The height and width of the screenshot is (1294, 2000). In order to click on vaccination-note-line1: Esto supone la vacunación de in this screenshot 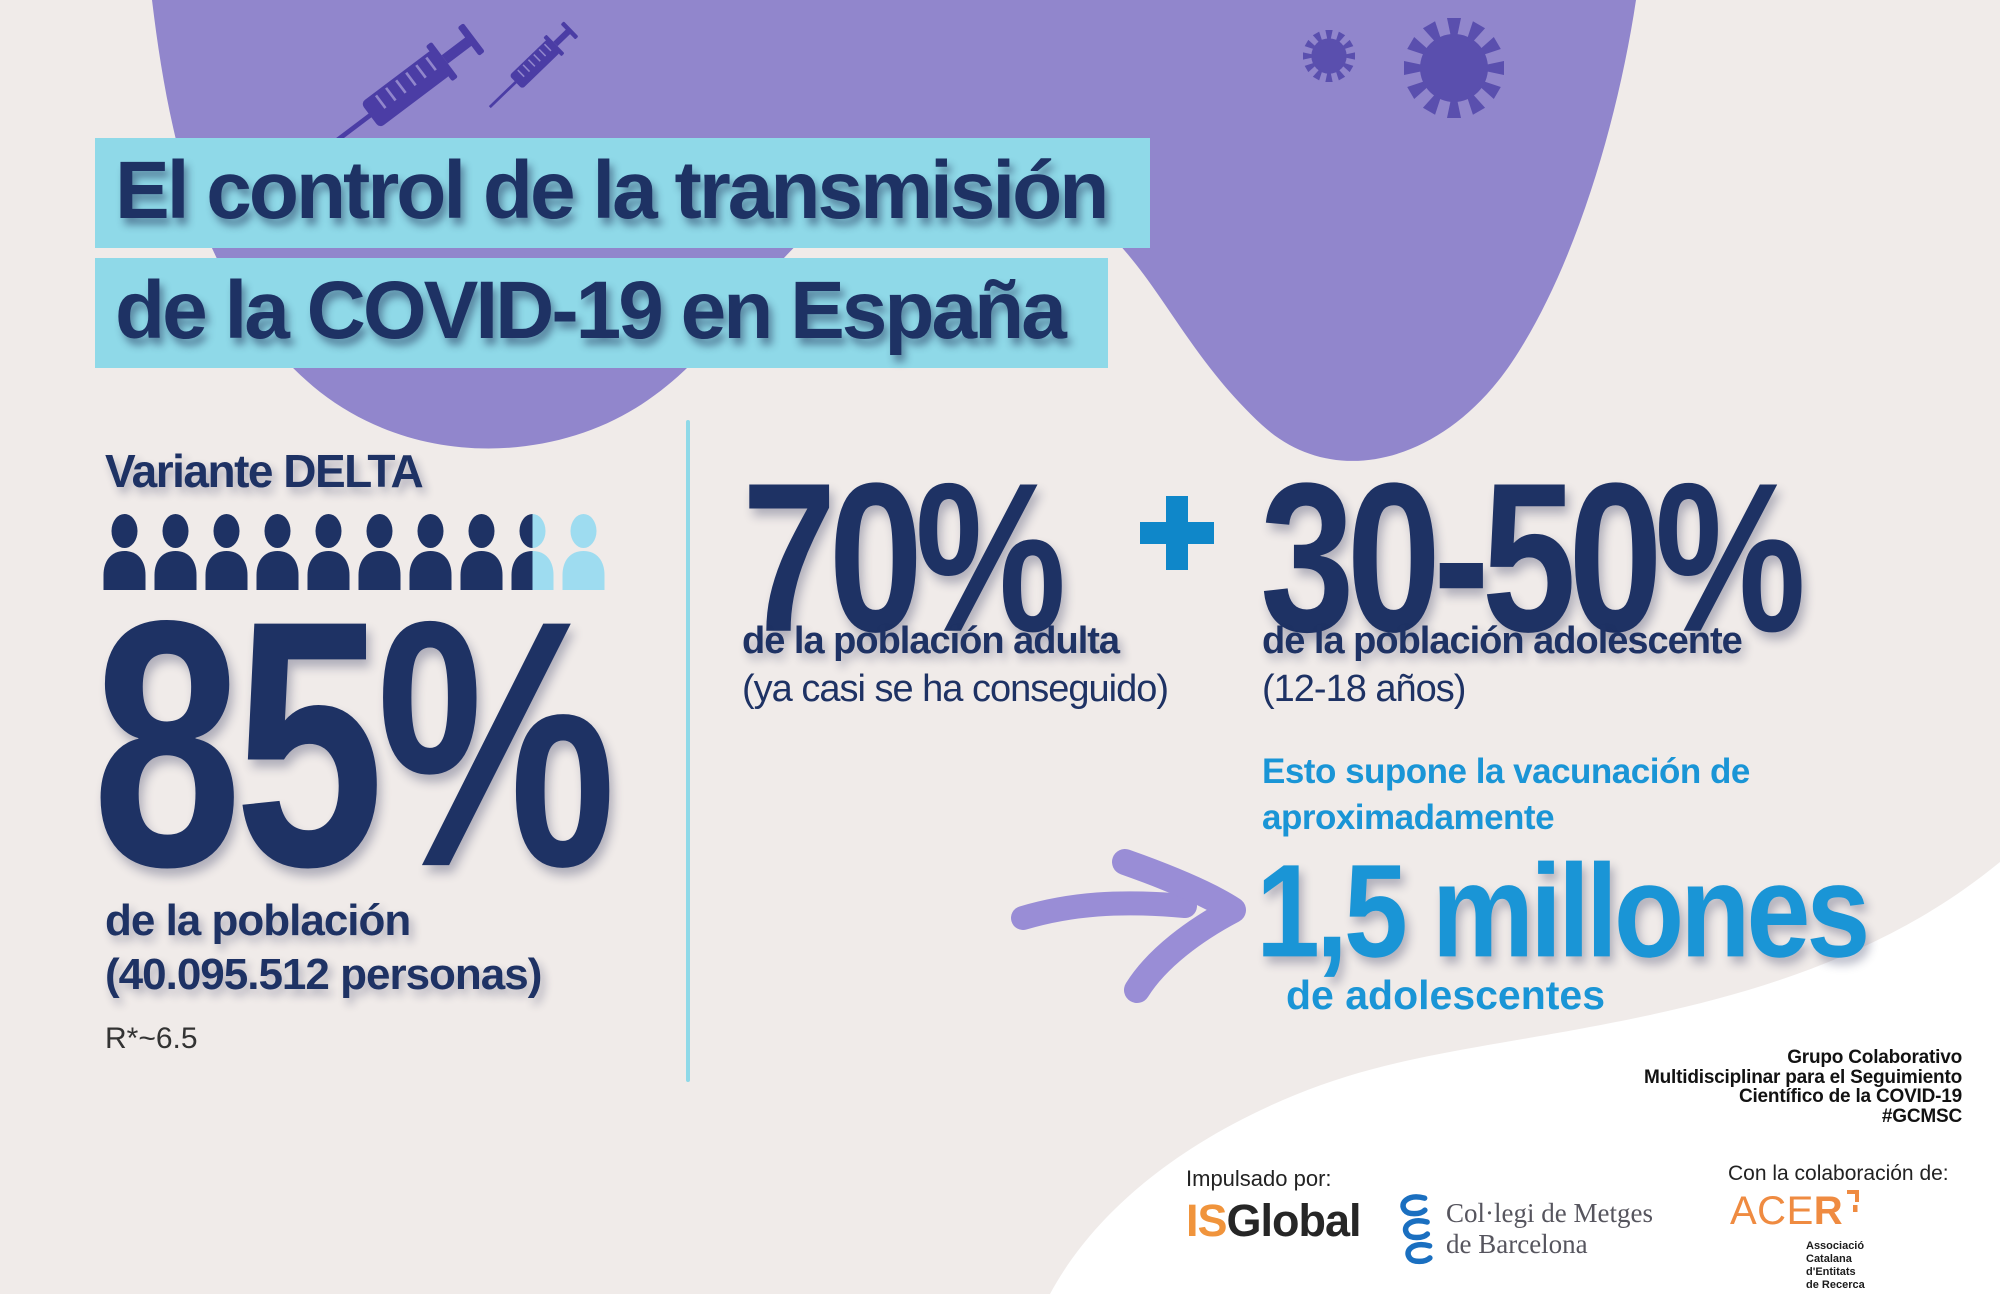, I will do `click(1506, 771)`.